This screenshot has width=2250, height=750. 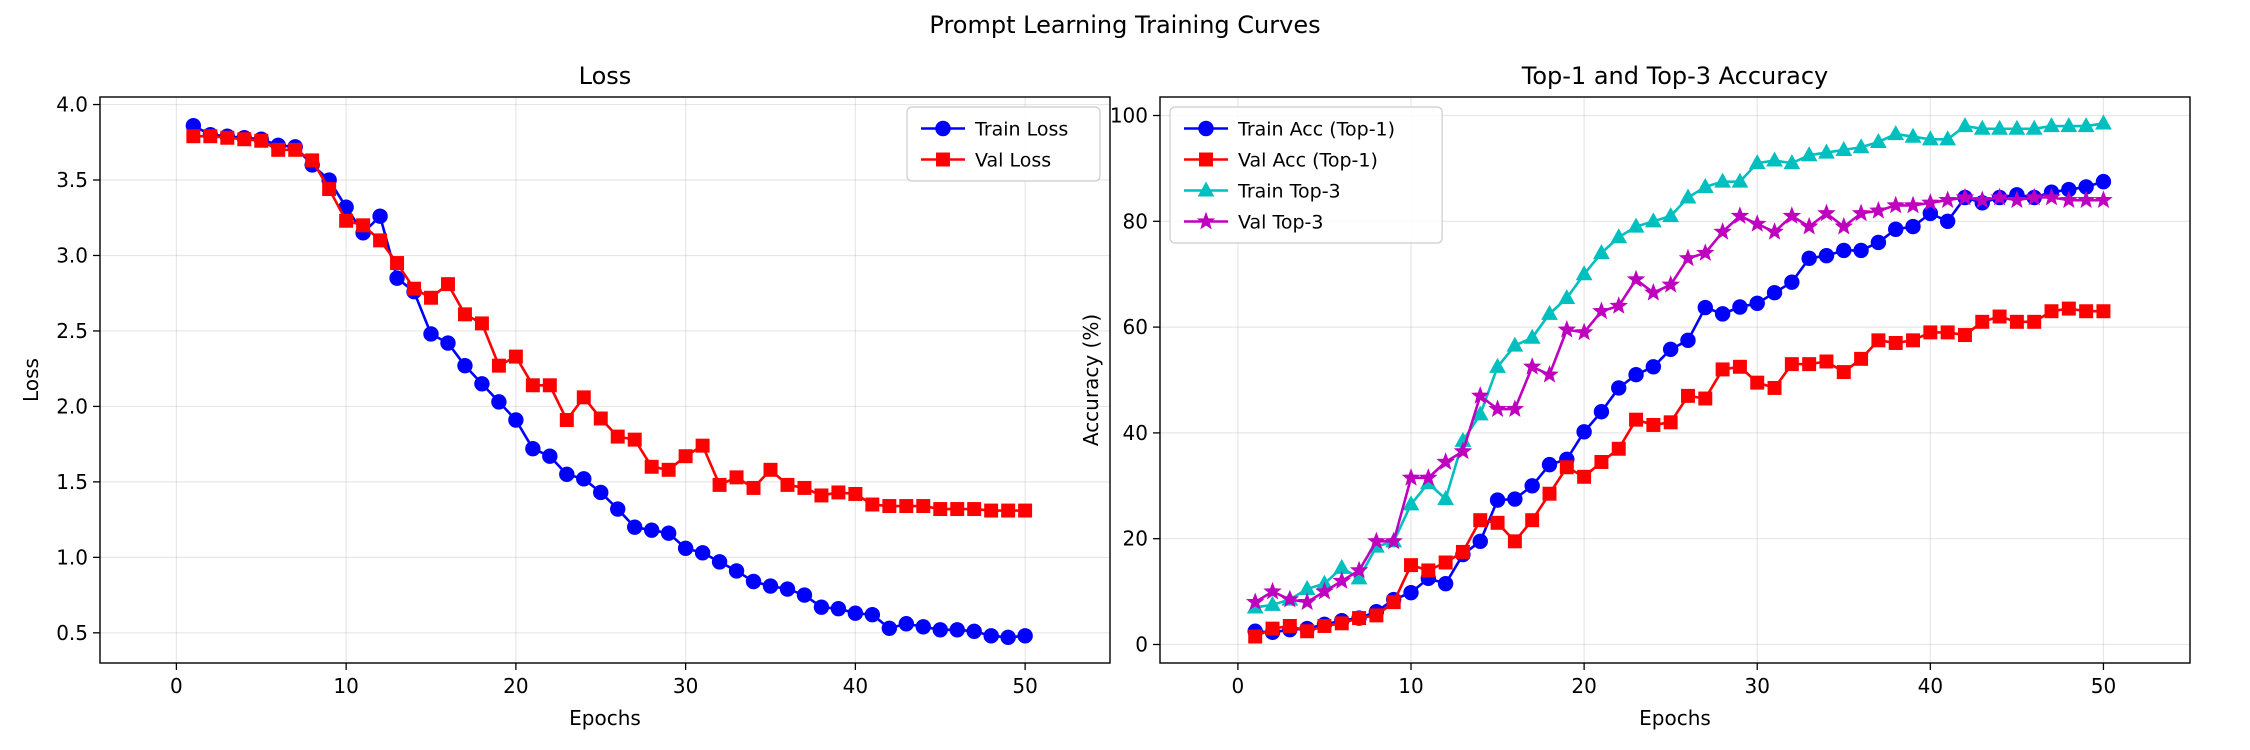 What do you see at coordinates (1316, 130) in the screenshot?
I see `legend-label: Train Acc (Top-1)` at bounding box center [1316, 130].